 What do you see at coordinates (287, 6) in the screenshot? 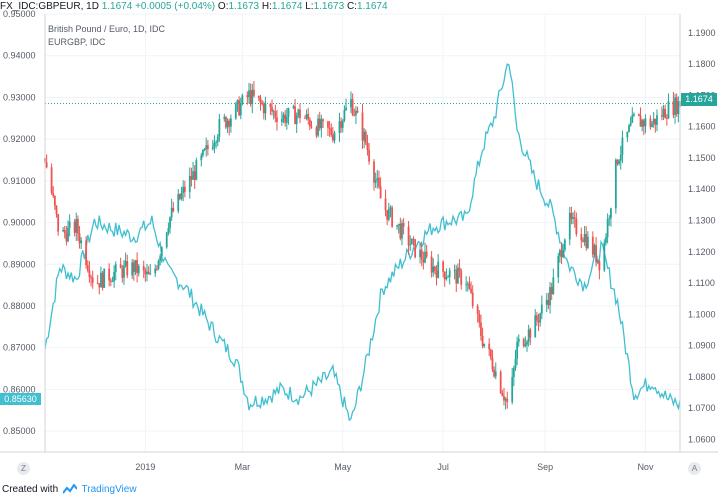
I see `high-value: 1.1674` at bounding box center [287, 6].